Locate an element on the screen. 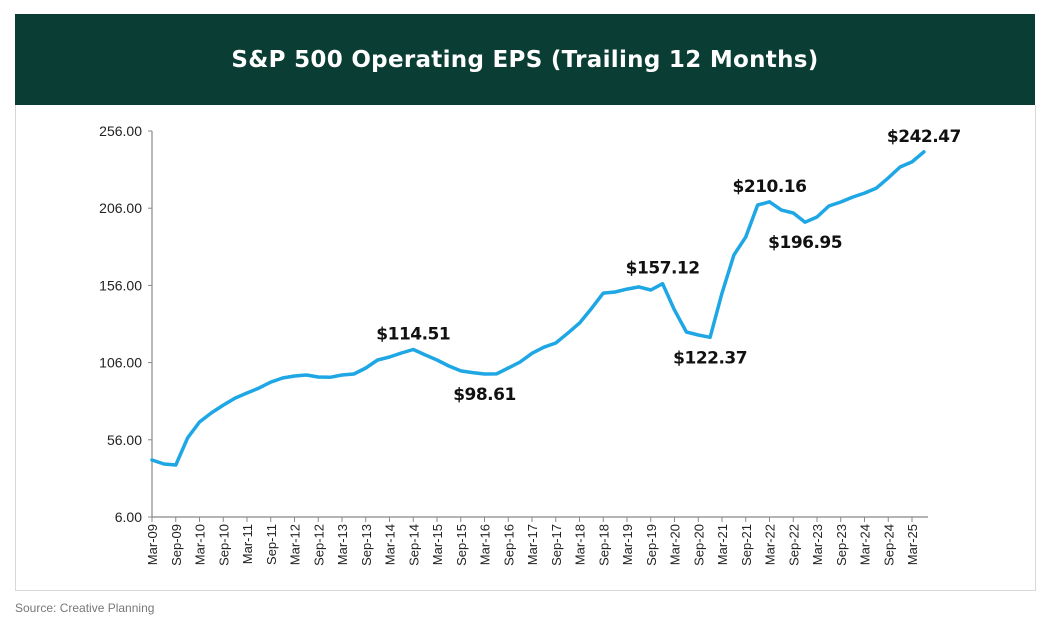  x-tick-label: Mar-23 is located at coordinates (817, 544).